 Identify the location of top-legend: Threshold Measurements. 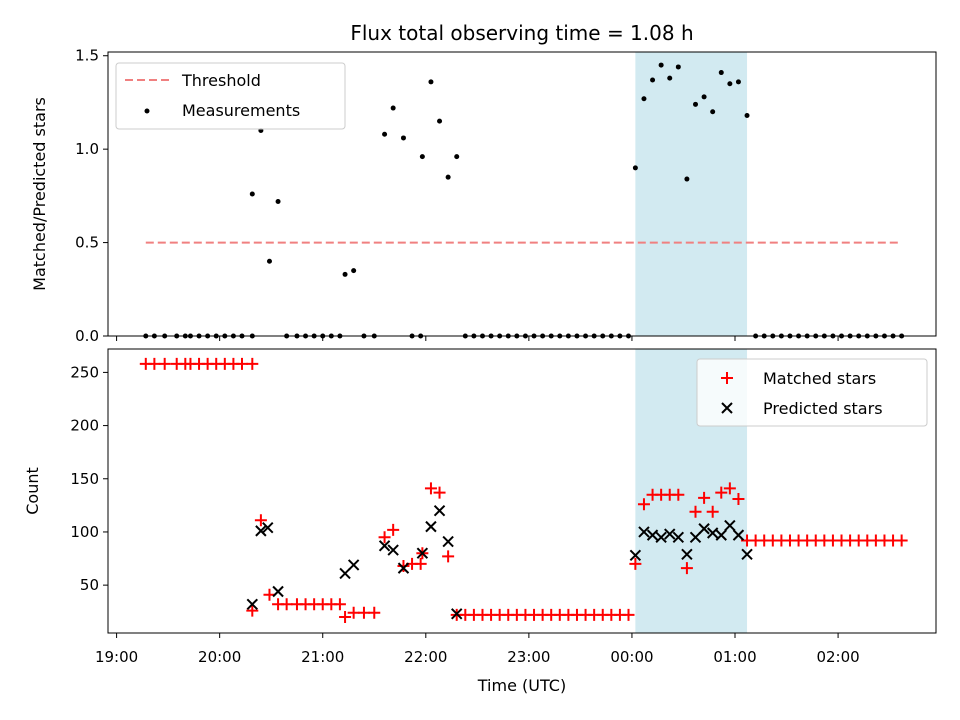
(230, 96).